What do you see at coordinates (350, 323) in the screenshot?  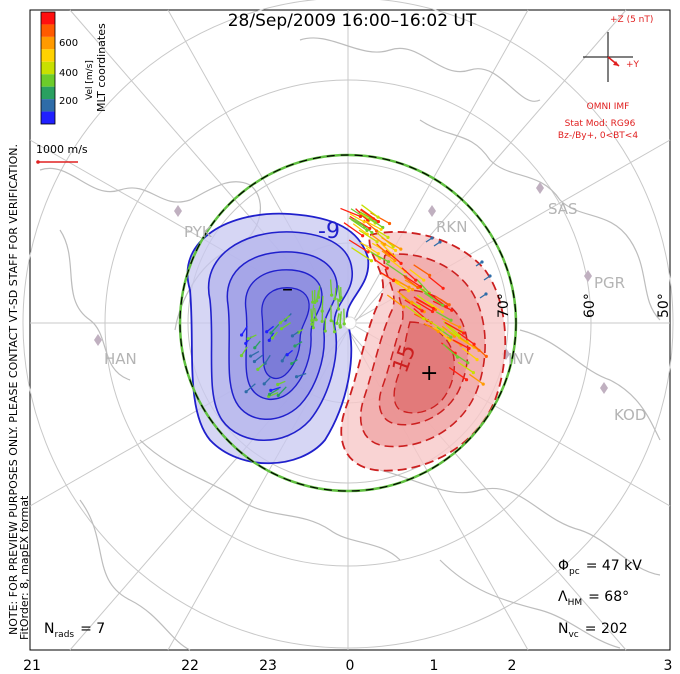 I see `pole-marker` at bounding box center [350, 323].